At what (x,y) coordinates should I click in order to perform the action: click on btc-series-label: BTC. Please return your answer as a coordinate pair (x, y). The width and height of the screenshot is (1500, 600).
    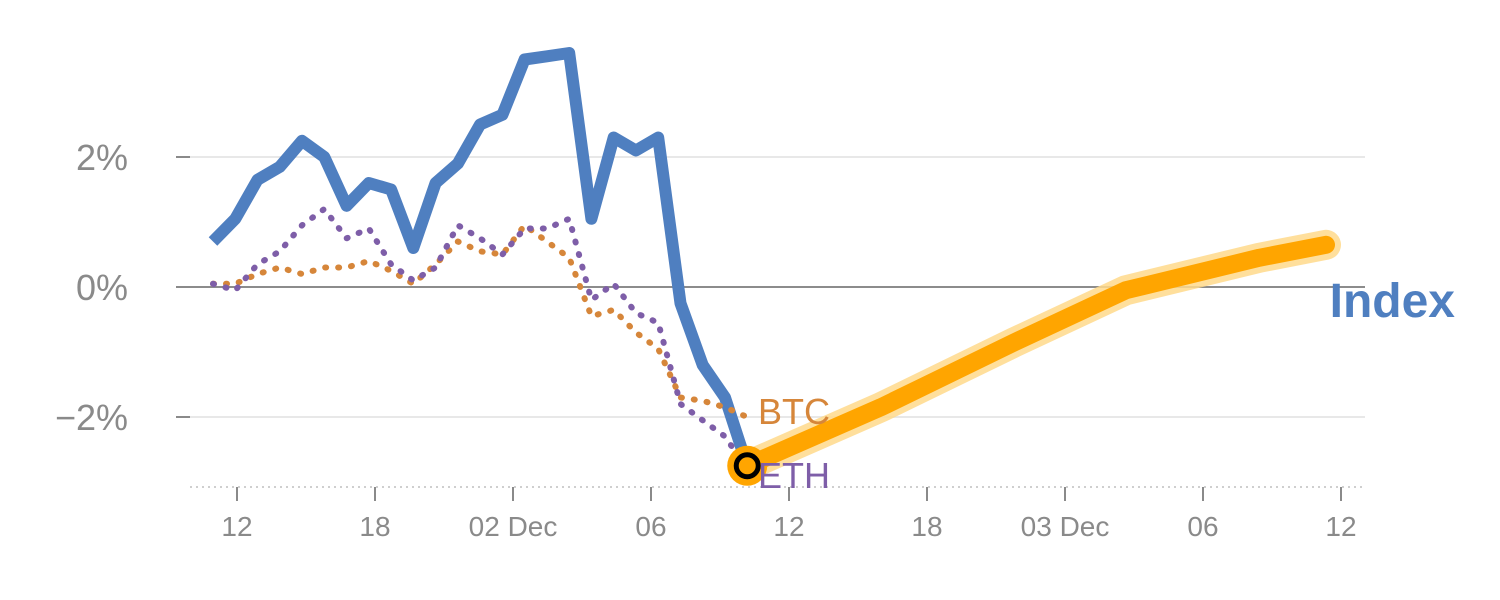
    Looking at the image, I should click on (794, 411).